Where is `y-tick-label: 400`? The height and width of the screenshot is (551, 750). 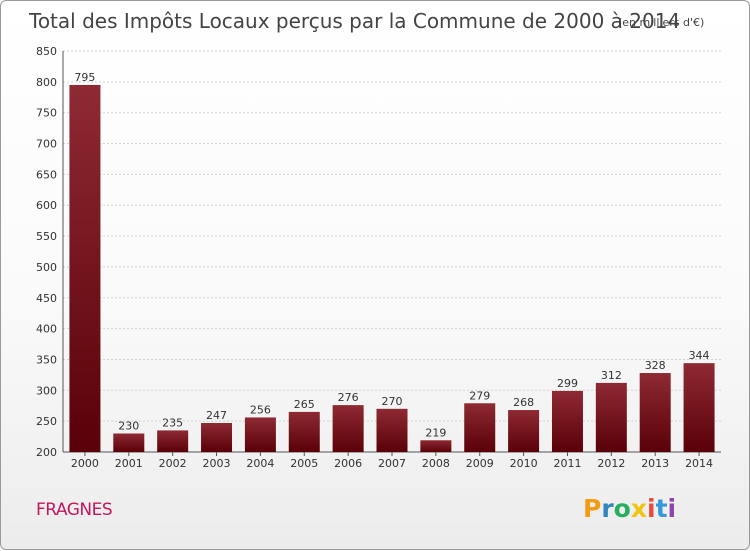
y-tick-label: 400 is located at coordinates (46, 329).